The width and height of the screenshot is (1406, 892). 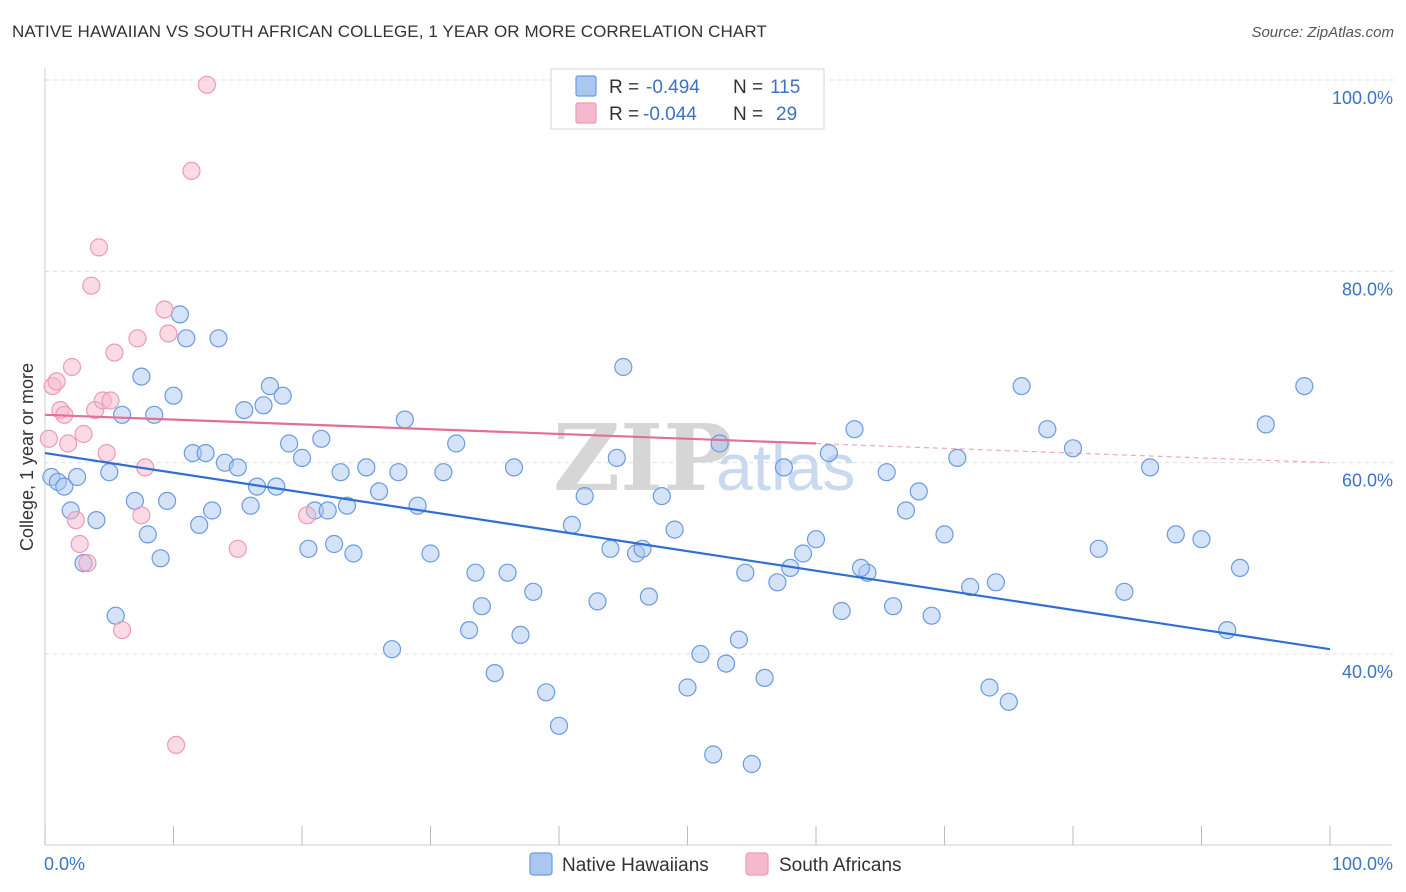 I want to click on y-tick-label-3: 100.0%, so click(x=1362, y=98).